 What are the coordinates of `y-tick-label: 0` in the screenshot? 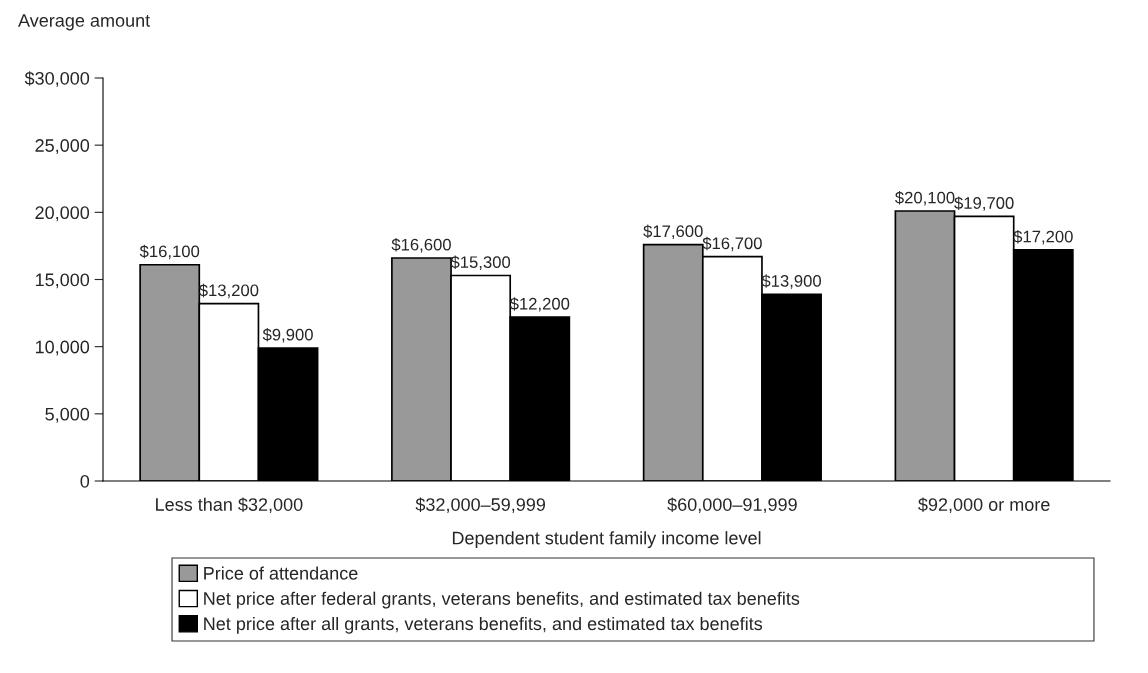 It's located at (85, 481).